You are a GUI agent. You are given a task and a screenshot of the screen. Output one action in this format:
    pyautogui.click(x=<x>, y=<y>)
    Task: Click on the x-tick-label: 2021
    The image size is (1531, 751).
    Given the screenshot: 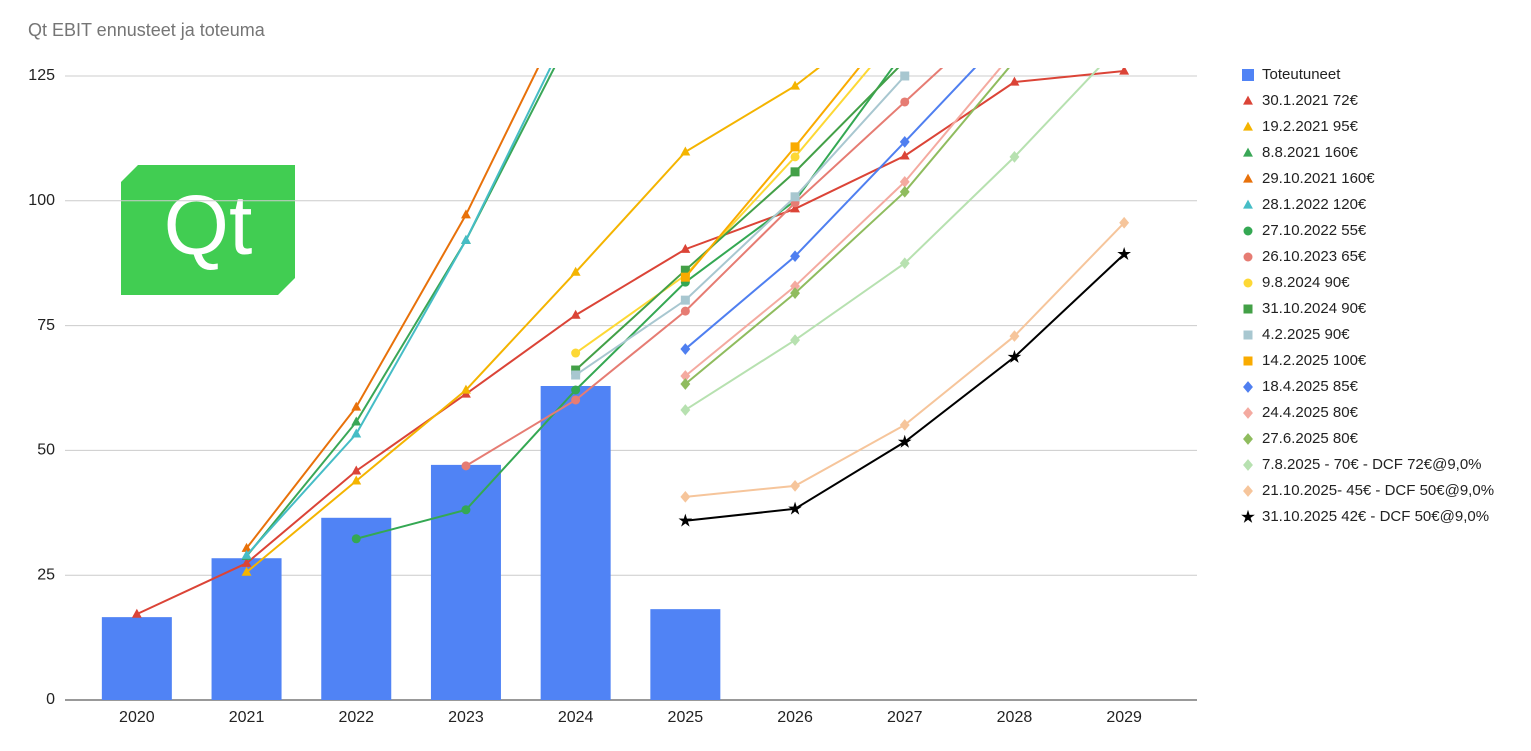 What is the action you would take?
    pyautogui.click(x=247, y=717)
    